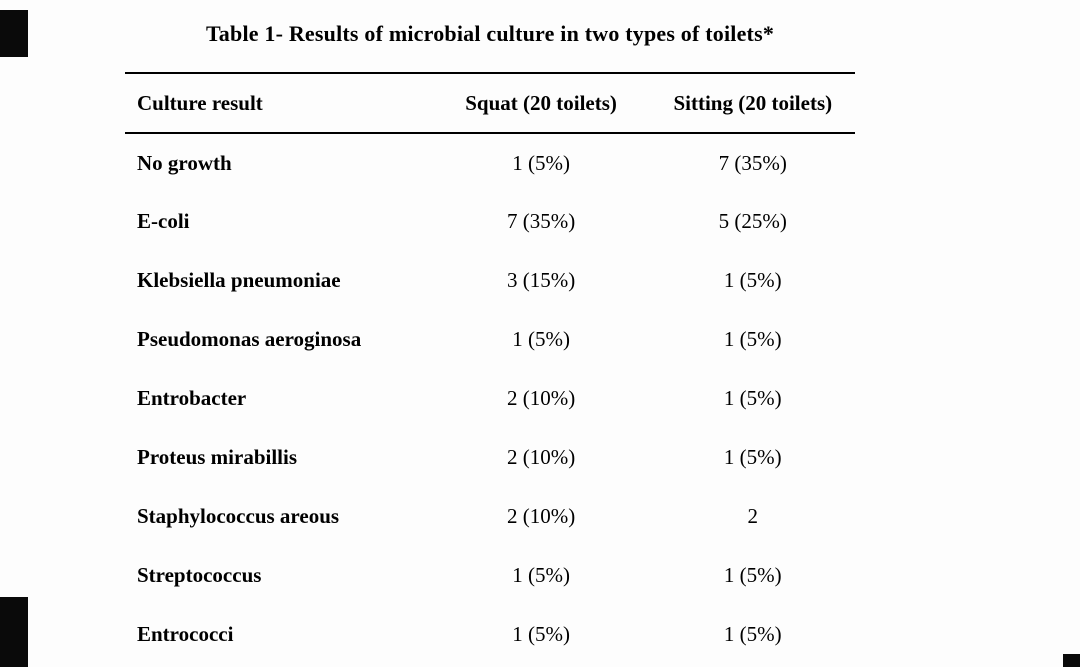 This screenshot has width=1080, height=667. Describe the element at coordinates (541, 280) in the screenshot. I see `squat-value: 3 (15%)` at that location.